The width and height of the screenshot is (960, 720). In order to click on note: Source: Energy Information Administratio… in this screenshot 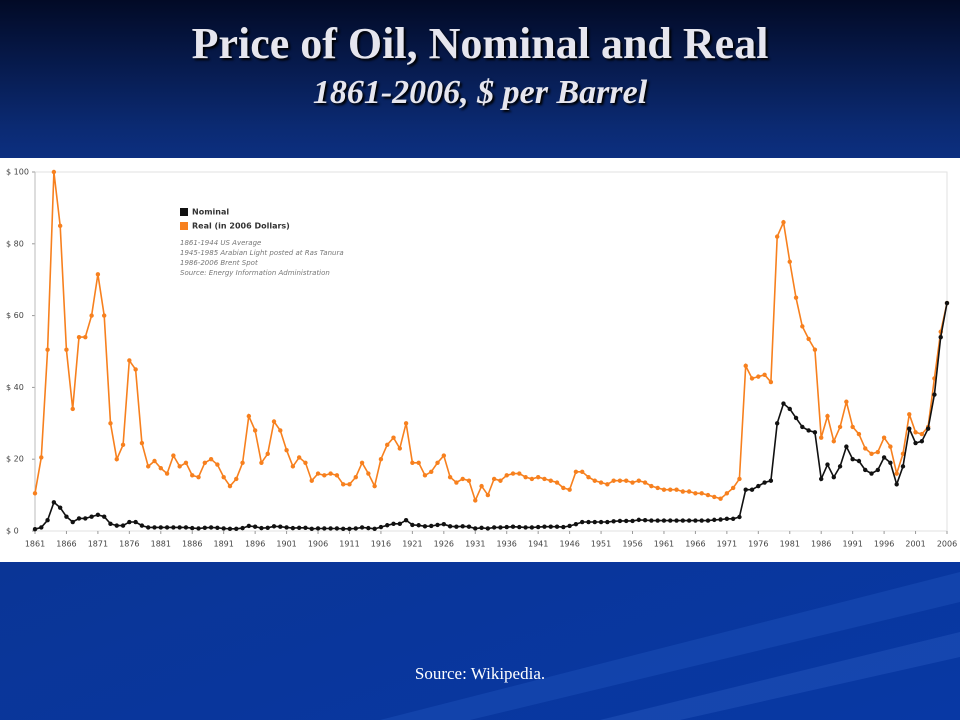, I will do `click(255, 273)`.